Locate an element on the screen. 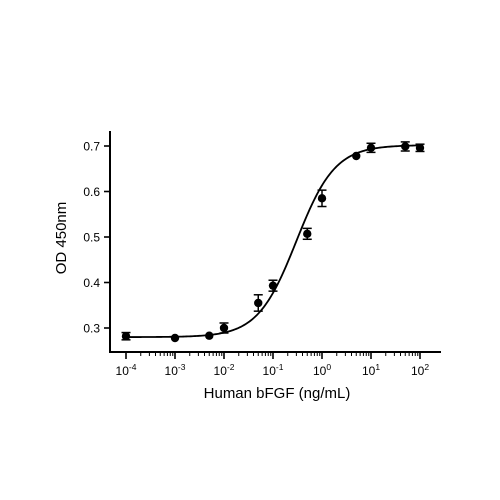  y-tick-label: 0.7 is located at coordinates (91, 147).